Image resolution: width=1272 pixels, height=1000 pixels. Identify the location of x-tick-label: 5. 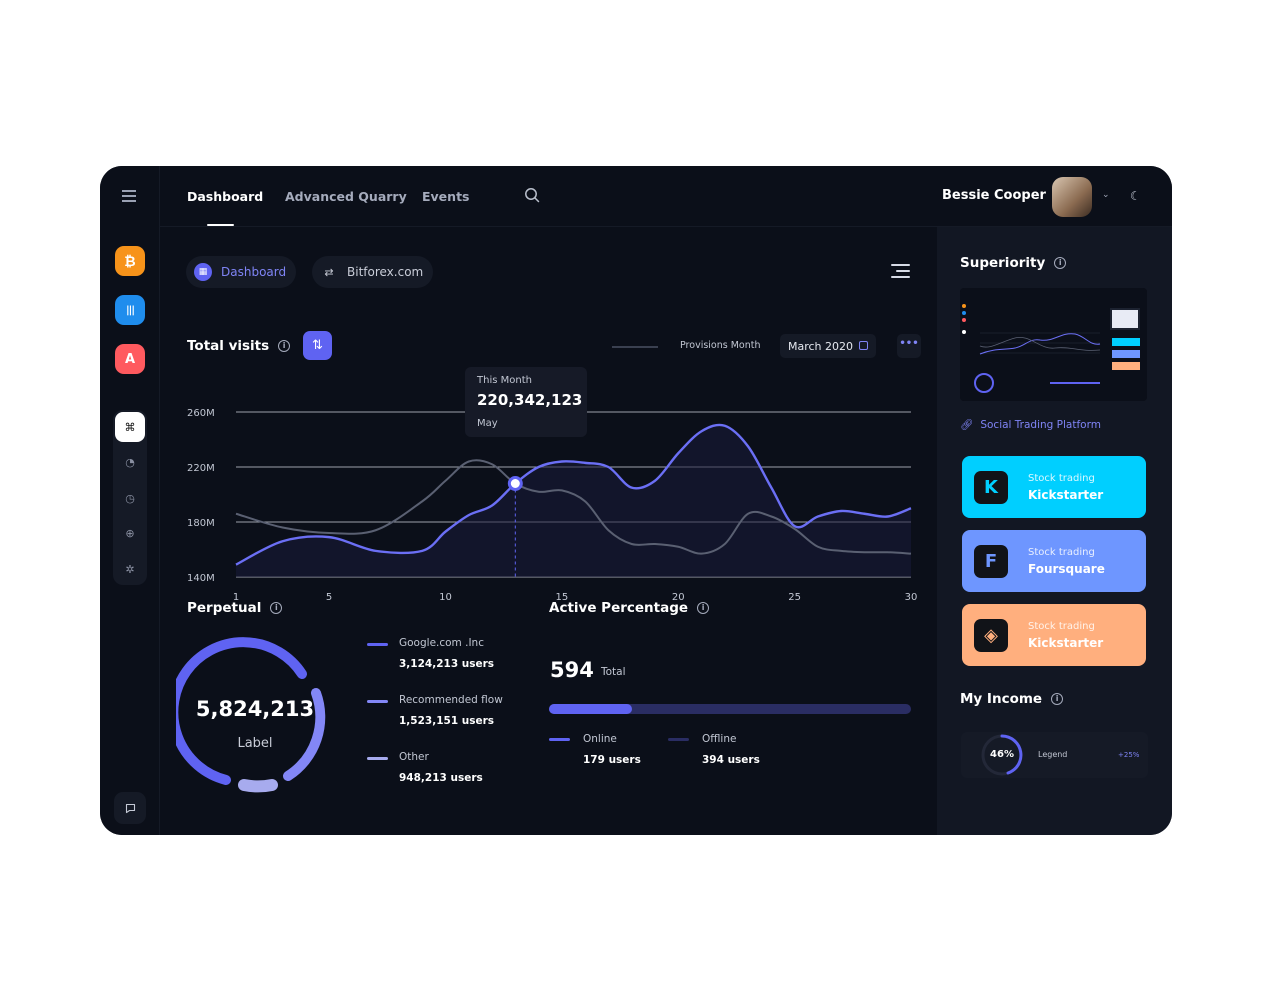
(329, 597).